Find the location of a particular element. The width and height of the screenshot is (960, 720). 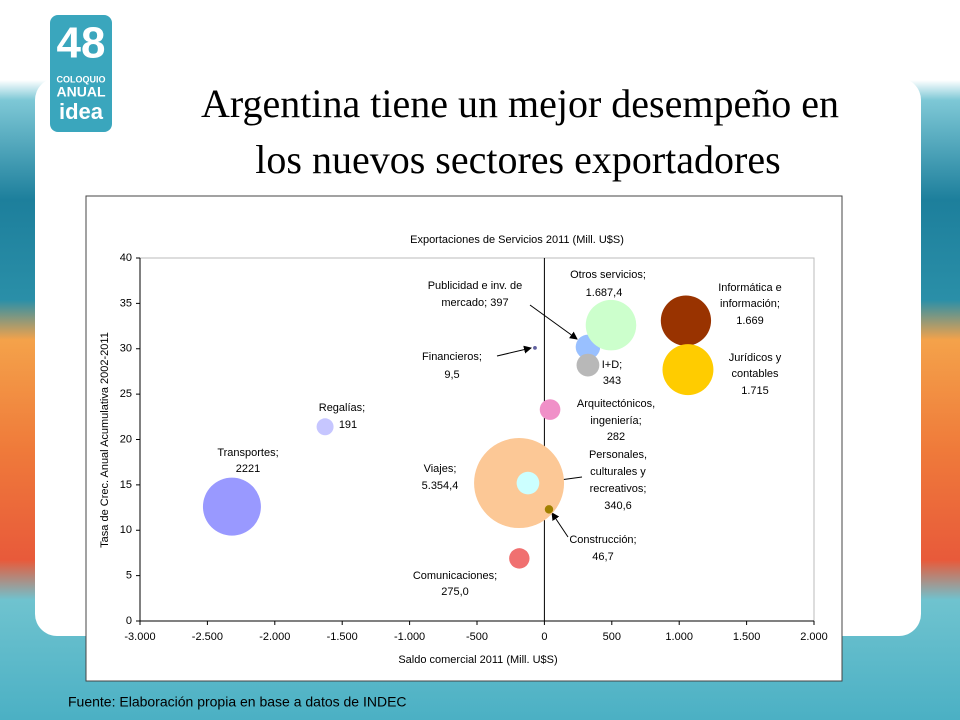

data-label: 1.669 is located at coordinates (750, 321).